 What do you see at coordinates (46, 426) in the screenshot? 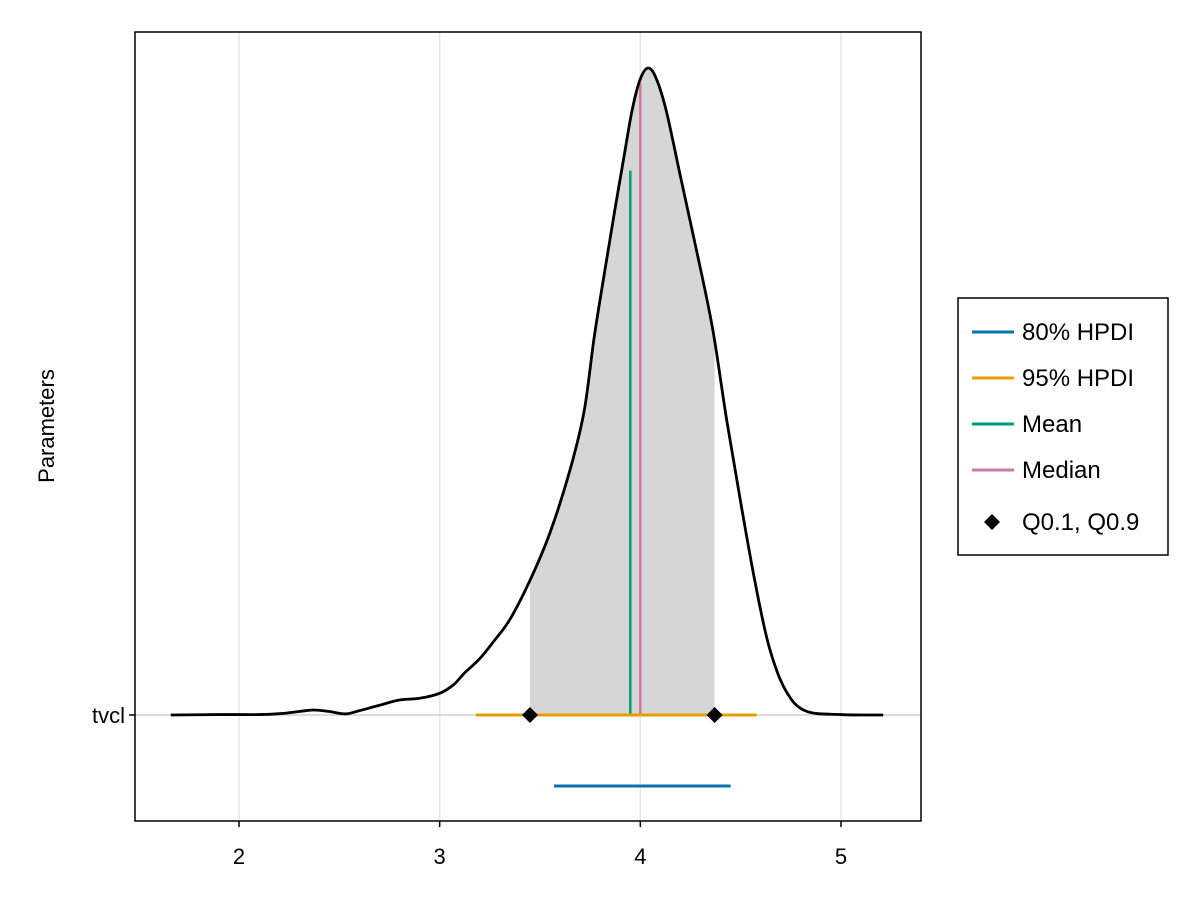
I see `y-axis-label: Parameters` at bounding box center [46, 426].